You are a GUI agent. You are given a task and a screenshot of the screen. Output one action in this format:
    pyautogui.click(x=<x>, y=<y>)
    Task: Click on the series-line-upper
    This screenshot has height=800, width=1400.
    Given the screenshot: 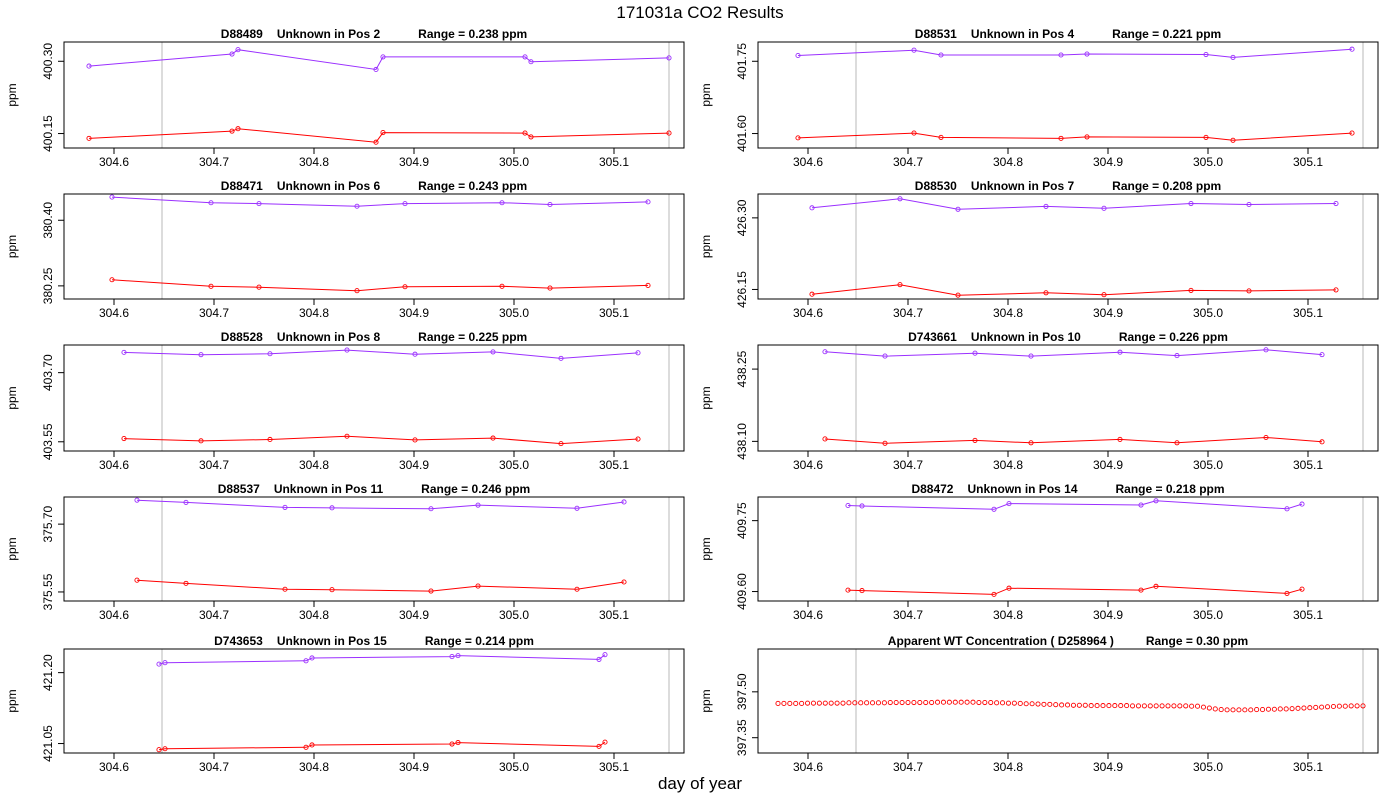 What is the action you would take?
    pyautogui.click(x=380, y=201)
    